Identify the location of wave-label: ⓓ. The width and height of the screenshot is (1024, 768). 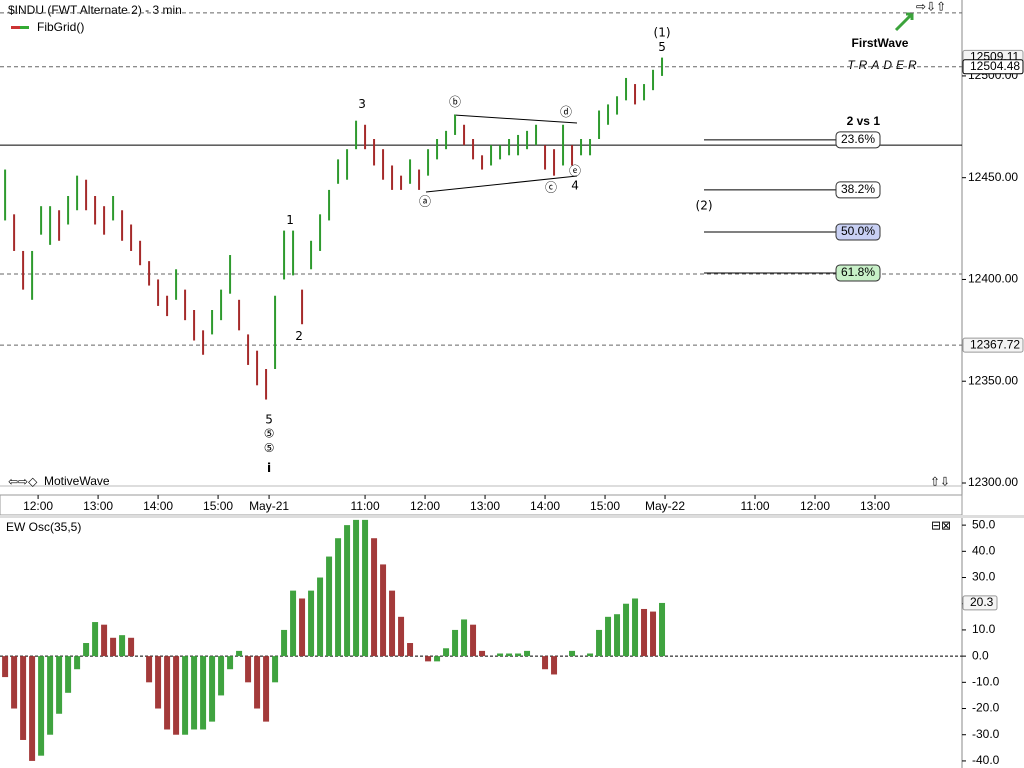
(566, 112).